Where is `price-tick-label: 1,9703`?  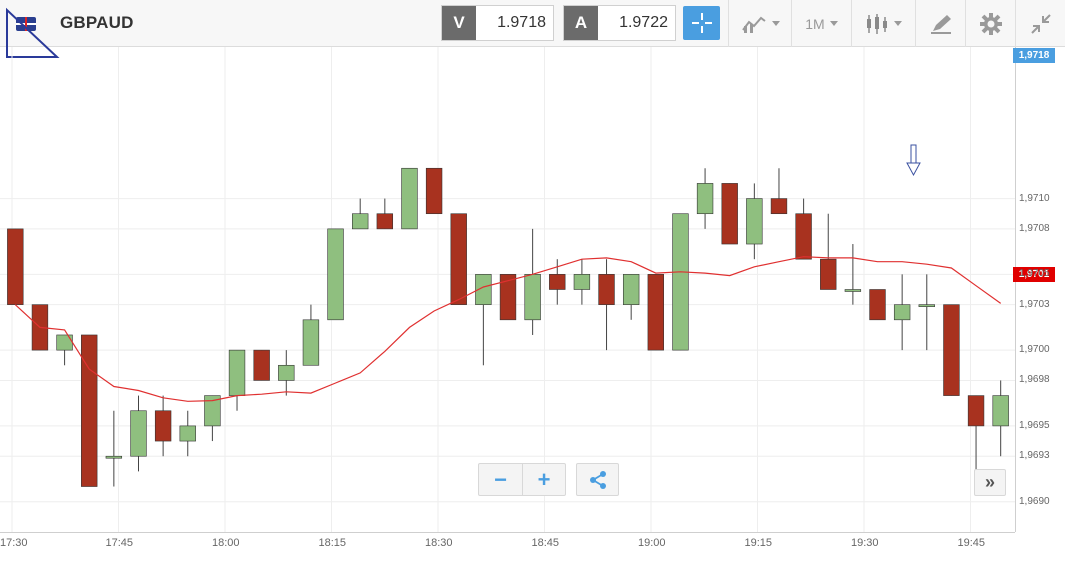 price-tick-label: 1,9703 is located at coordinates (1034, 304).